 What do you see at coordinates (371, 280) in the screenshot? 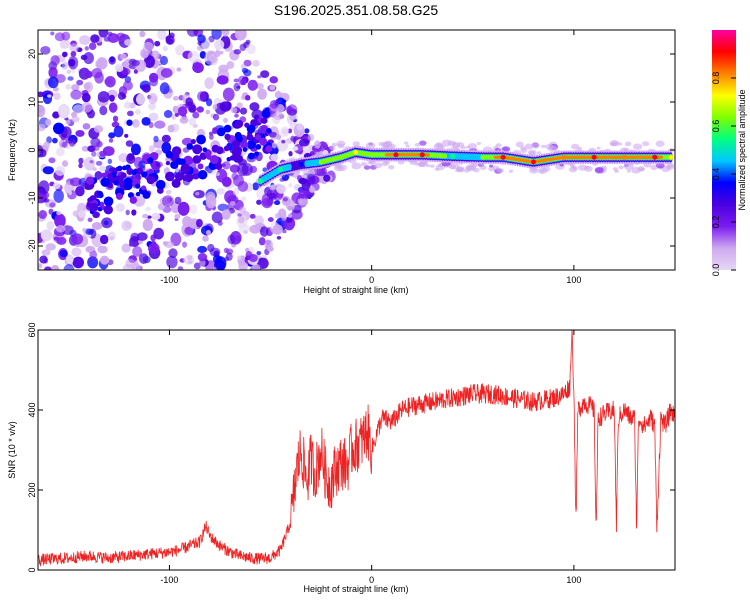
I see `x-tick-label: 0` at bounding box center [371, 280].